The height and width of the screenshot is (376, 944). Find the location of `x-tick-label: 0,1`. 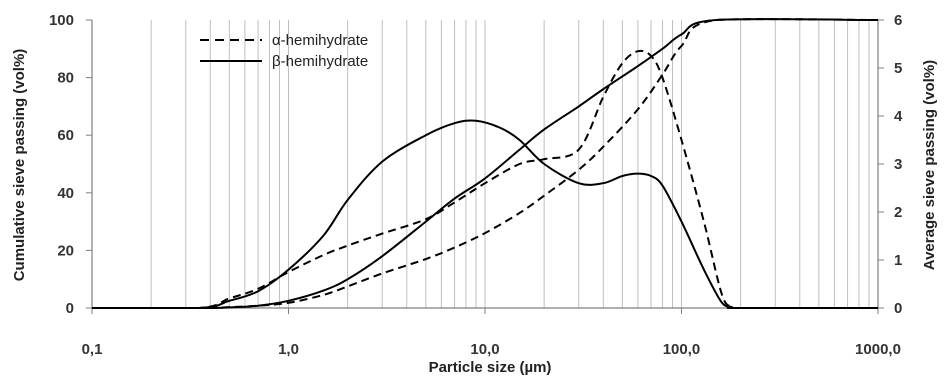

x-tick-label: 0,1 is located at coordinates (92, 349).